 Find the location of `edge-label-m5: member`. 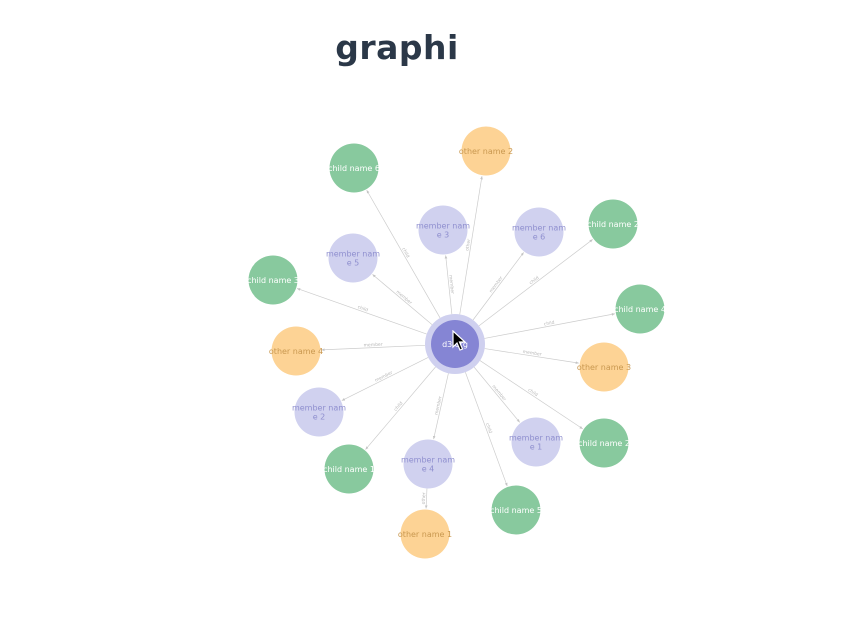

edge-label-m5: member is located at coordinates (404, 297).